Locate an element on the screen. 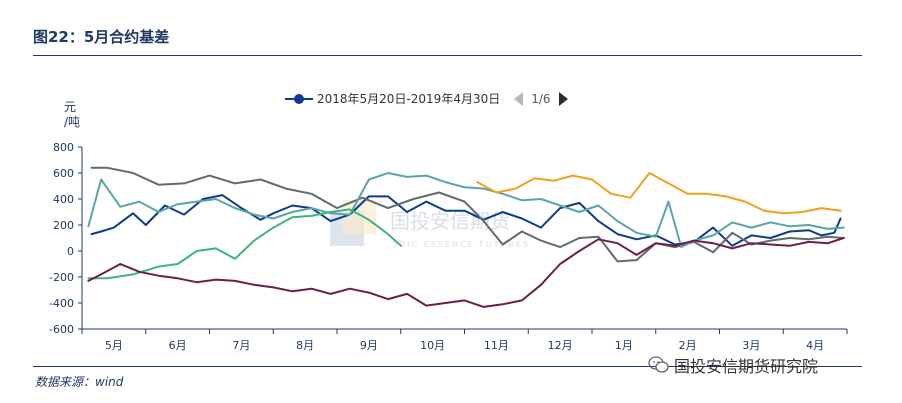  x-tick-label: 7月 is located at coordinates (241, 345).